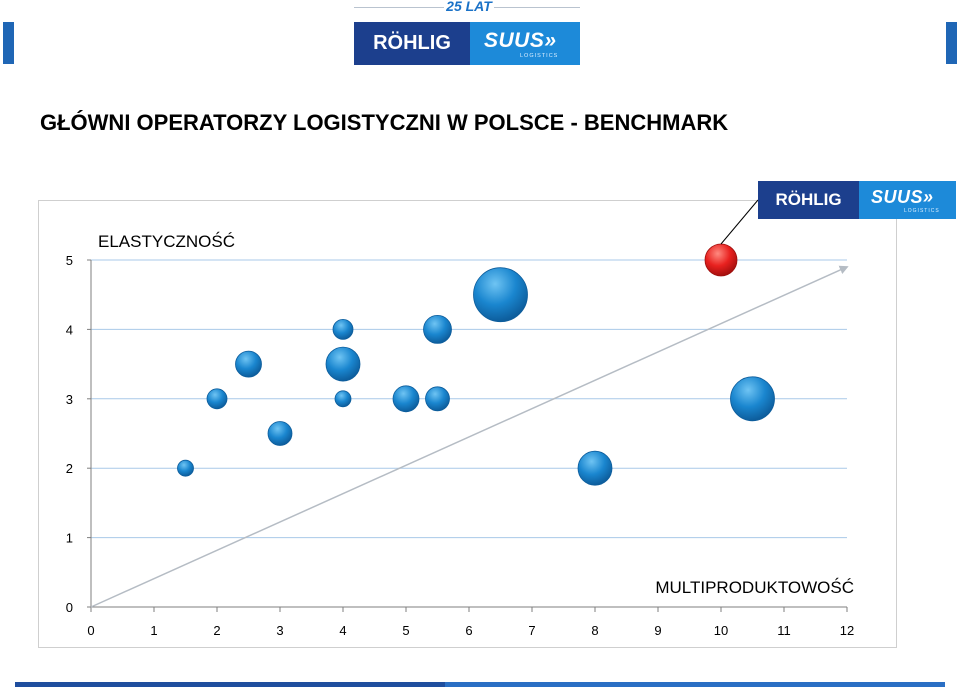 The height and width of the screenshot is (691, 960). Describe the element at coordinates (739, 222) in the screenshot. I see `callout-line` at that location.